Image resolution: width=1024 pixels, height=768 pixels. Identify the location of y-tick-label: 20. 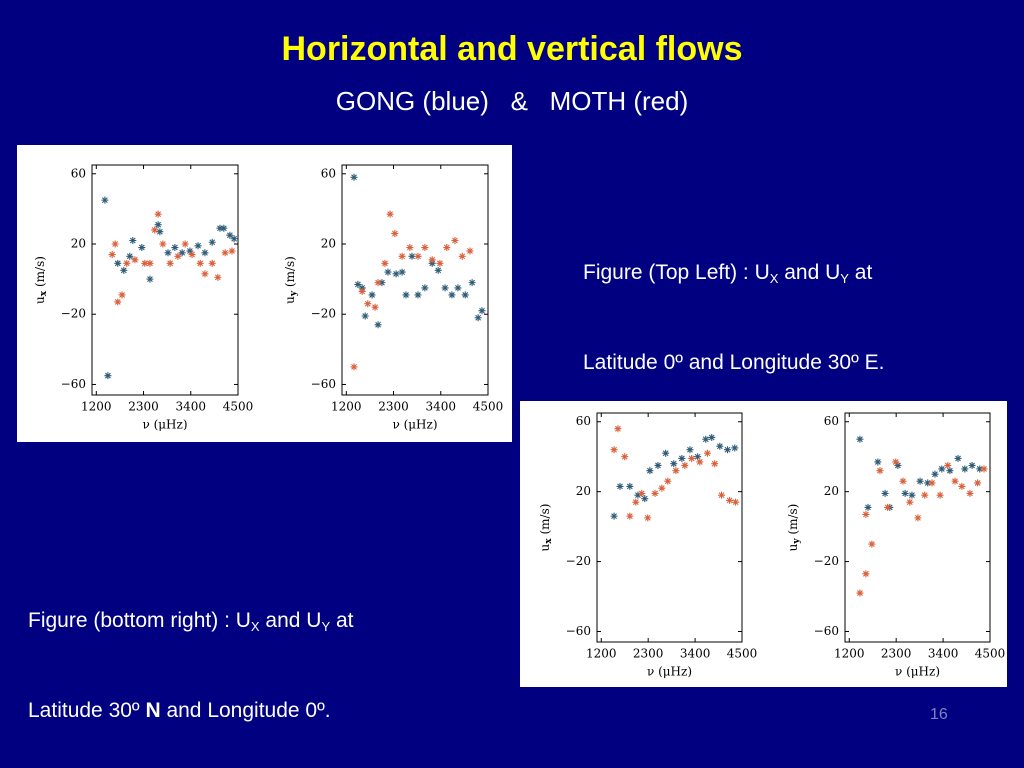
(328, 244).